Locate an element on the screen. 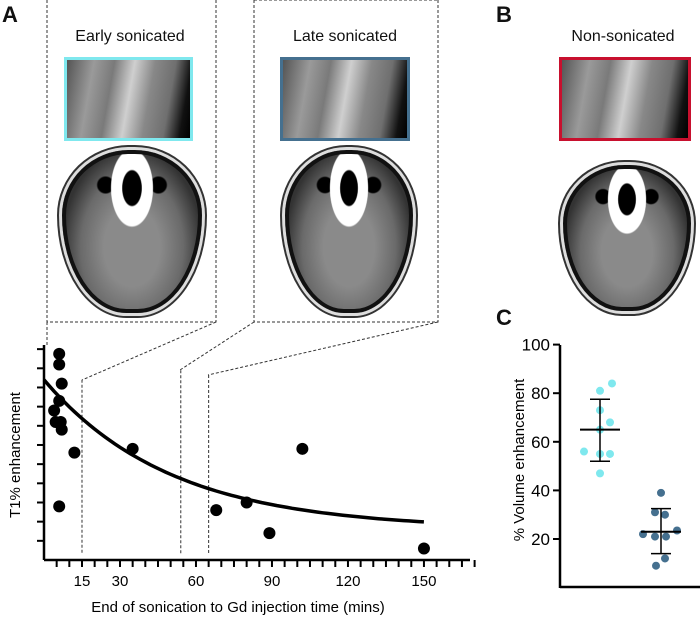 The width and height of the screenshot is (700, 618). non-sonicated-zoom-image is located at coordinates (625, 99).